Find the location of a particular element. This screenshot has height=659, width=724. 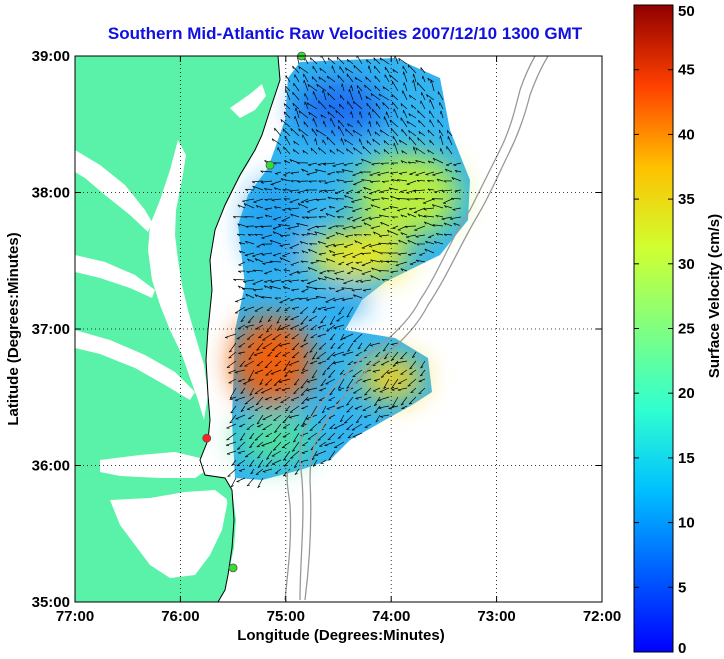

x-tick-label: 75:00 is located at coordinates (286, 616).